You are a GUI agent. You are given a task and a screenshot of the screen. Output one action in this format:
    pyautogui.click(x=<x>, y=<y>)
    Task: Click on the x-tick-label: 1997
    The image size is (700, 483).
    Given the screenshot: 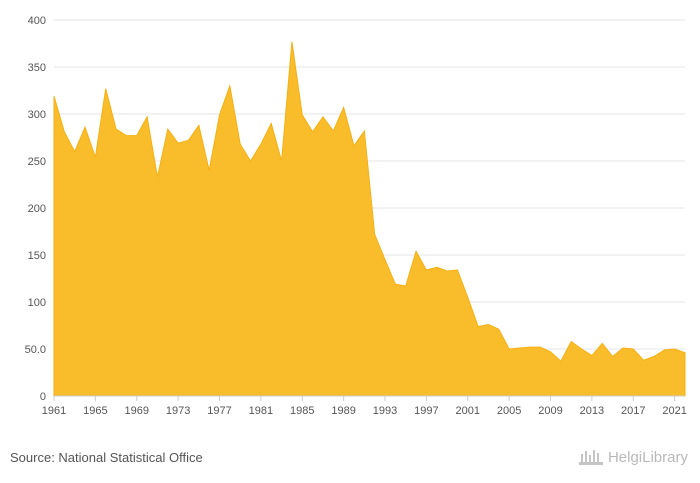 What is the action you would take?
    pyautogui.click(x=426, y=411)
    